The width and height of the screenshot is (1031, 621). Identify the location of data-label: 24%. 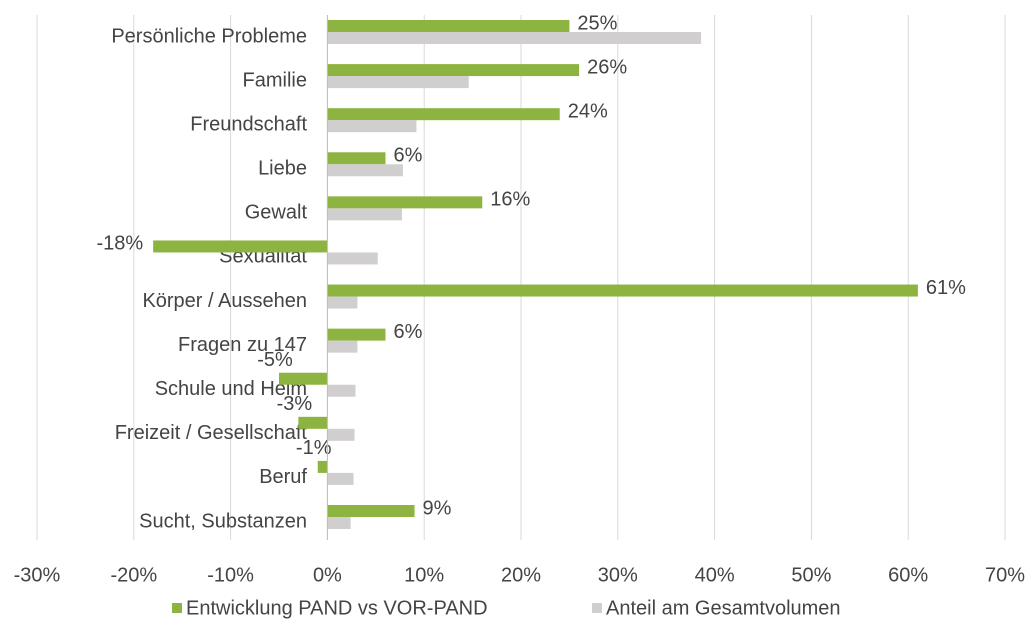
(588, 111).